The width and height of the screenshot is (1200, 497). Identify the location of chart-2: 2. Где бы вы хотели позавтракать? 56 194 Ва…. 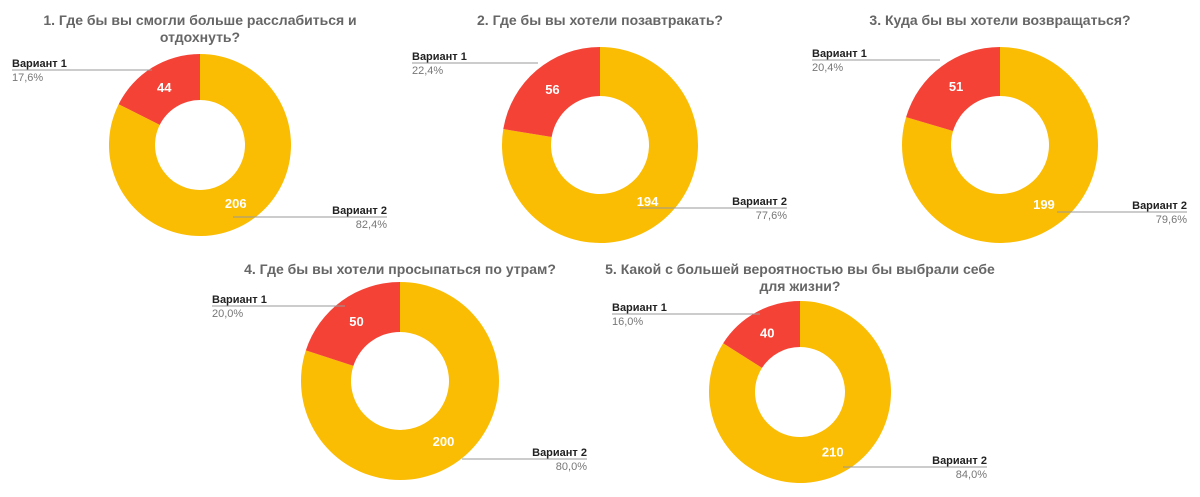
(599, 127).